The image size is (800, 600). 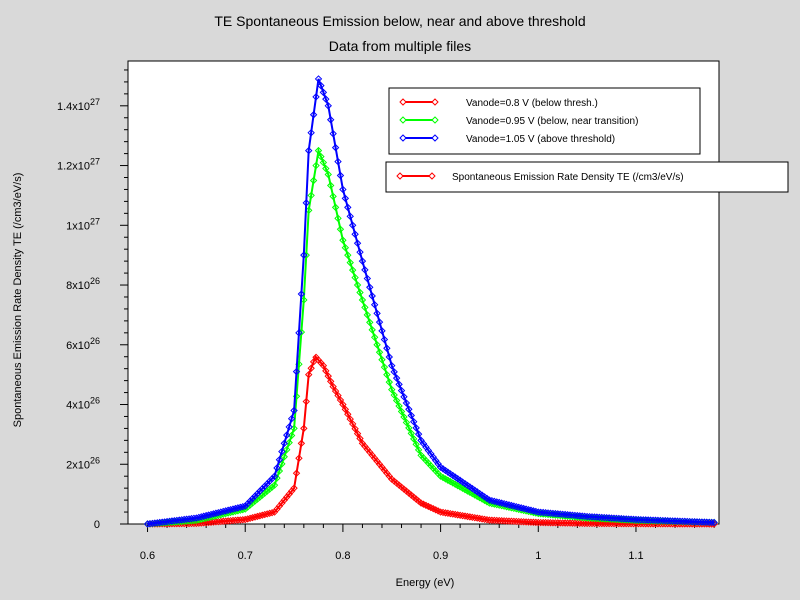 What do you see at coordinates (147, 556) in the screenshot?
I see `x-tick-label: 0.6` at bounding box center [147, 556].